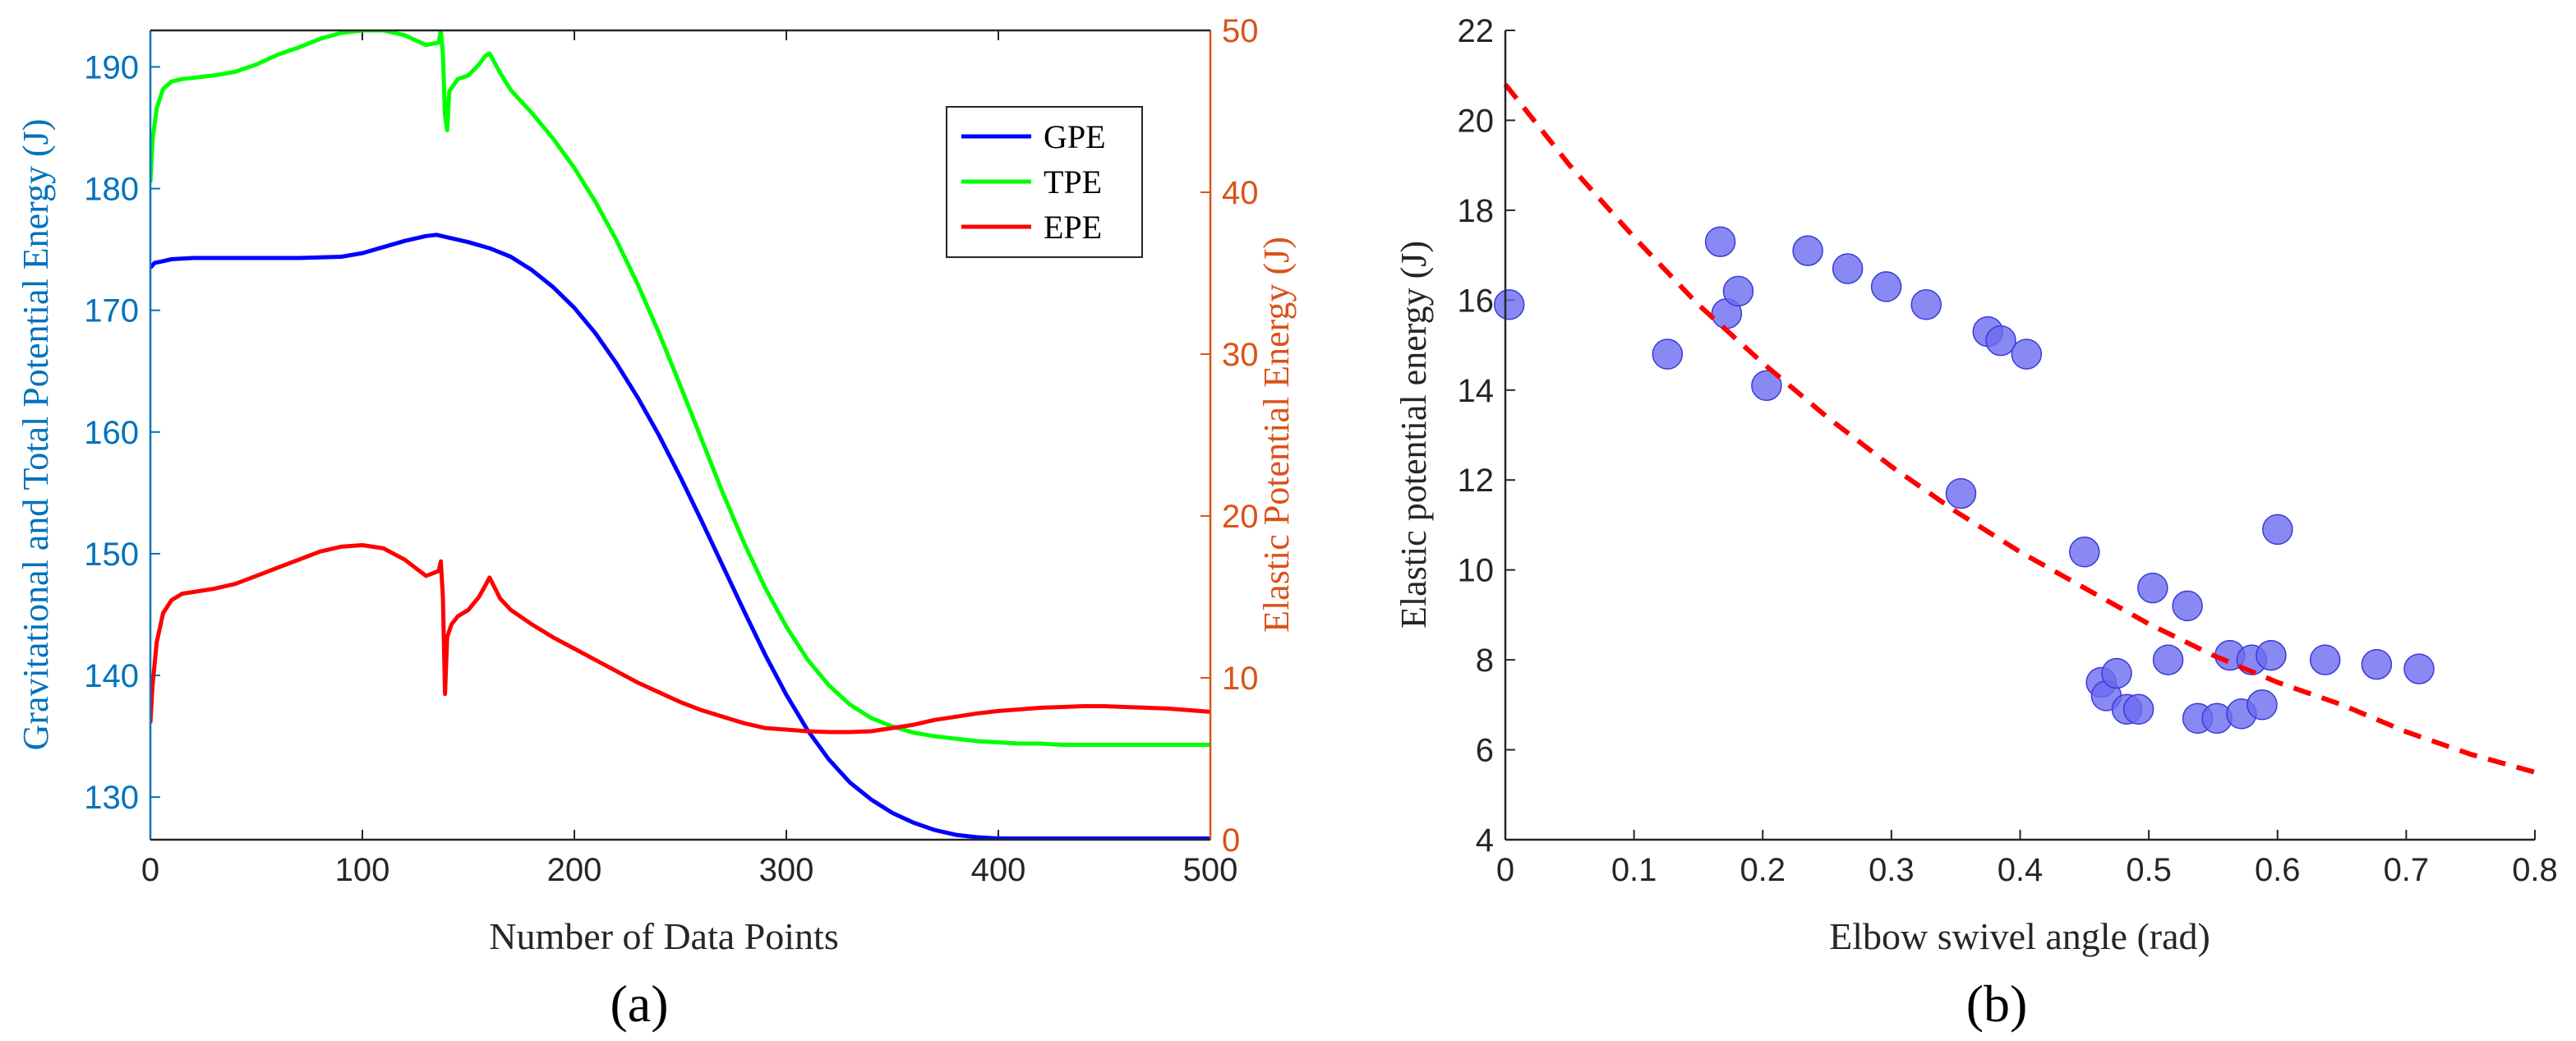 The image size is (2576, 1041). What do you see at coordinates (111, 190) in the screenshot?
I see `y-left-tick-label: 180` at bounding box center [111, 190].